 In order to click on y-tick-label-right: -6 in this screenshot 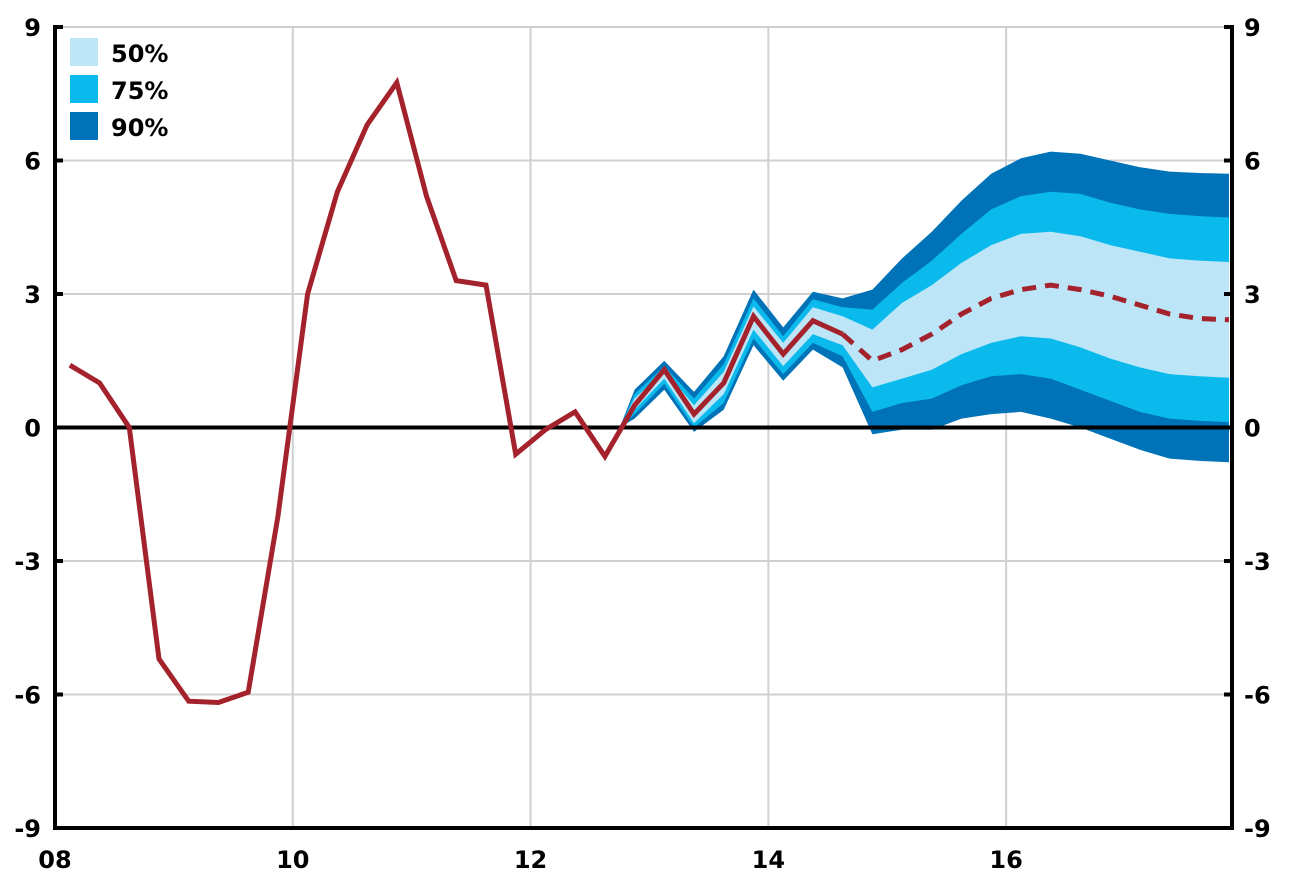, I will do `click(1257, 696)`.